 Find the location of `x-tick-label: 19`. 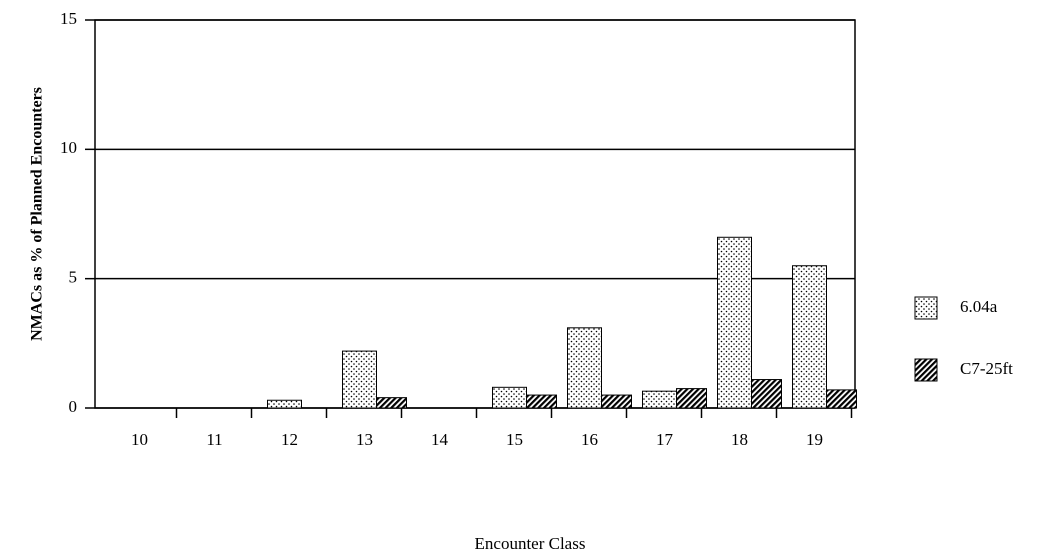

x-tick-label: 19 is located at coordinates (814, 439).